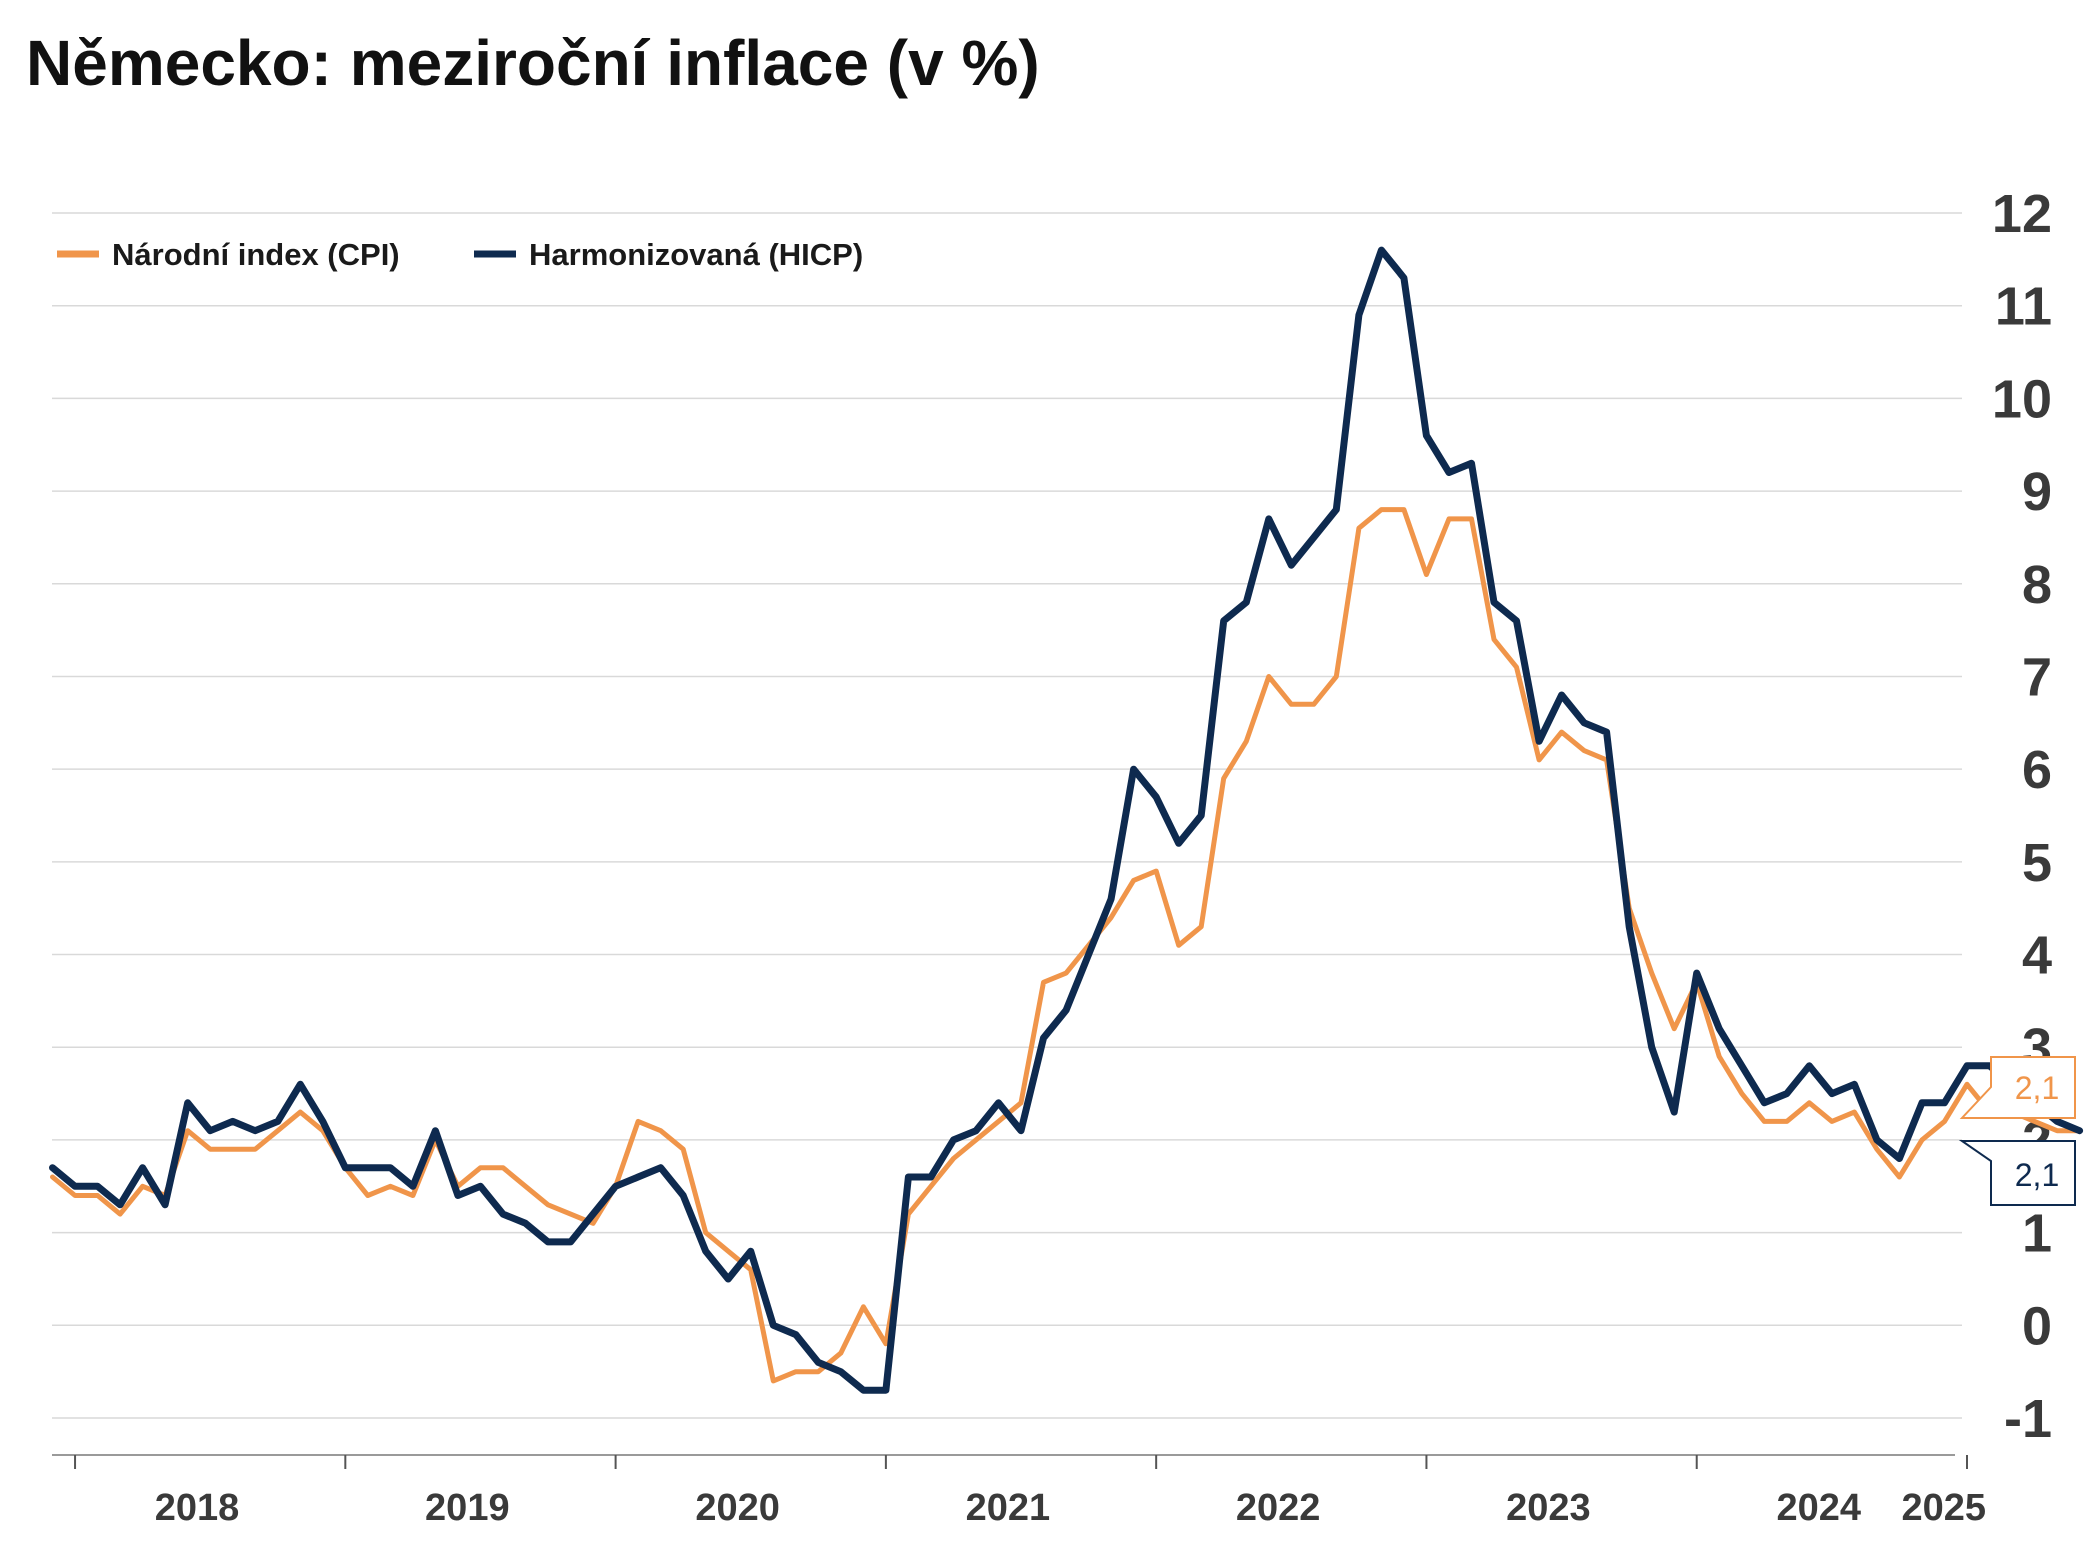  Describe the element at coordinates (533, 63) in the screenshot. I see `chart-title: Německo: meziroční inflace (v %)` at that location.